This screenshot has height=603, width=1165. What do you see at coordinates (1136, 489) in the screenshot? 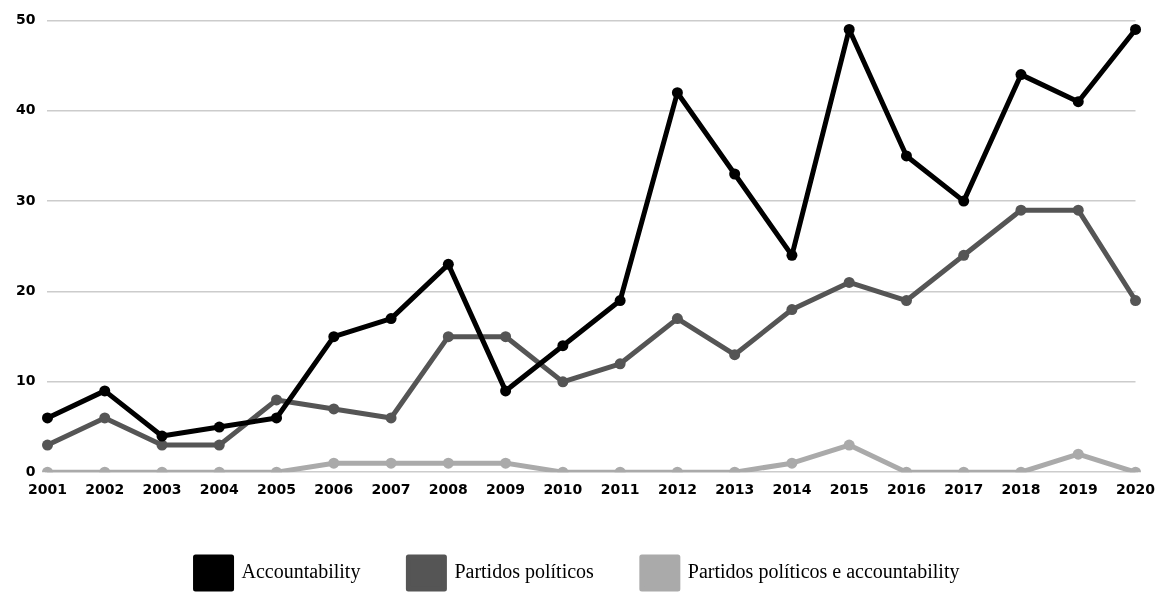
I see `x-tick-label: 2020` at bounding box center [1136, 489].